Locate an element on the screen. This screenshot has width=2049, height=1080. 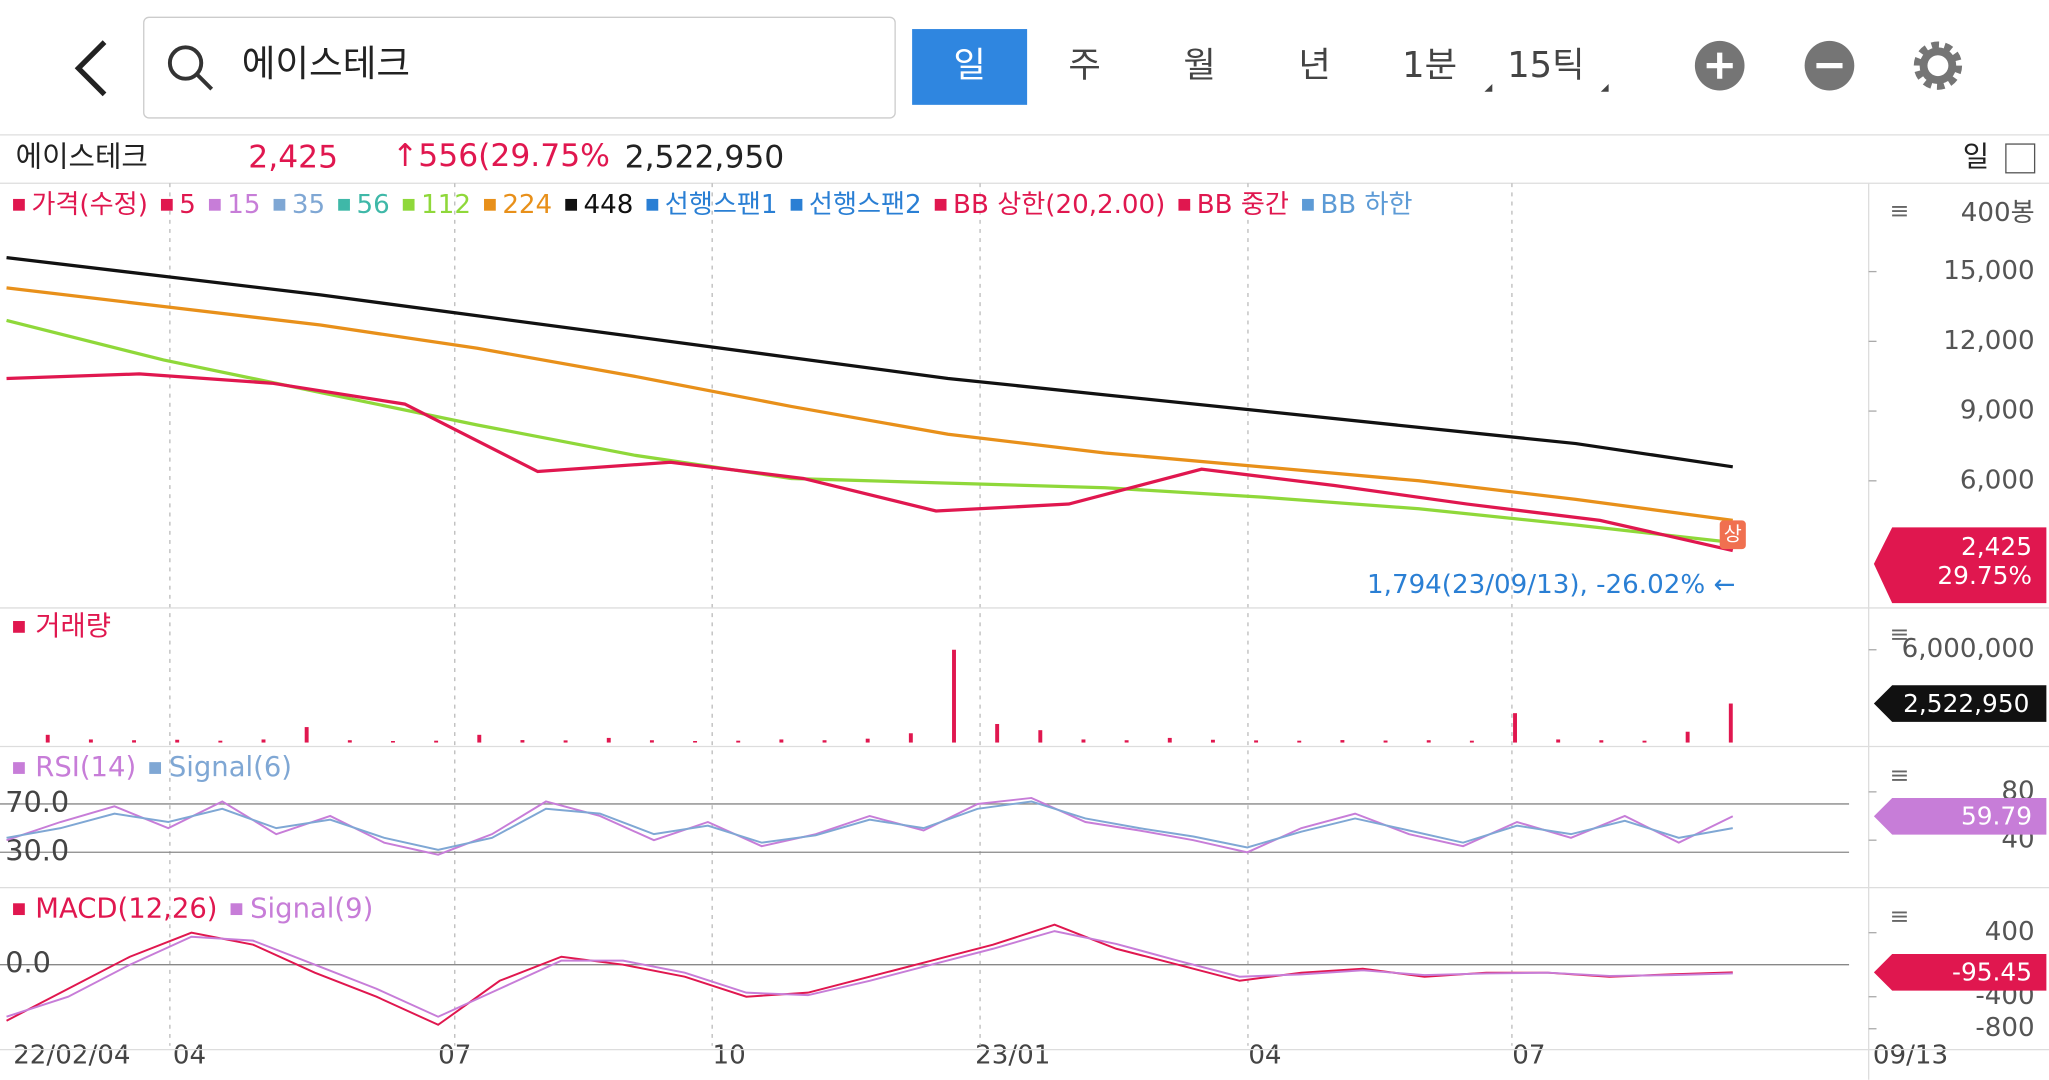
zoom-in-icon is located at coordinates (1719, 65).